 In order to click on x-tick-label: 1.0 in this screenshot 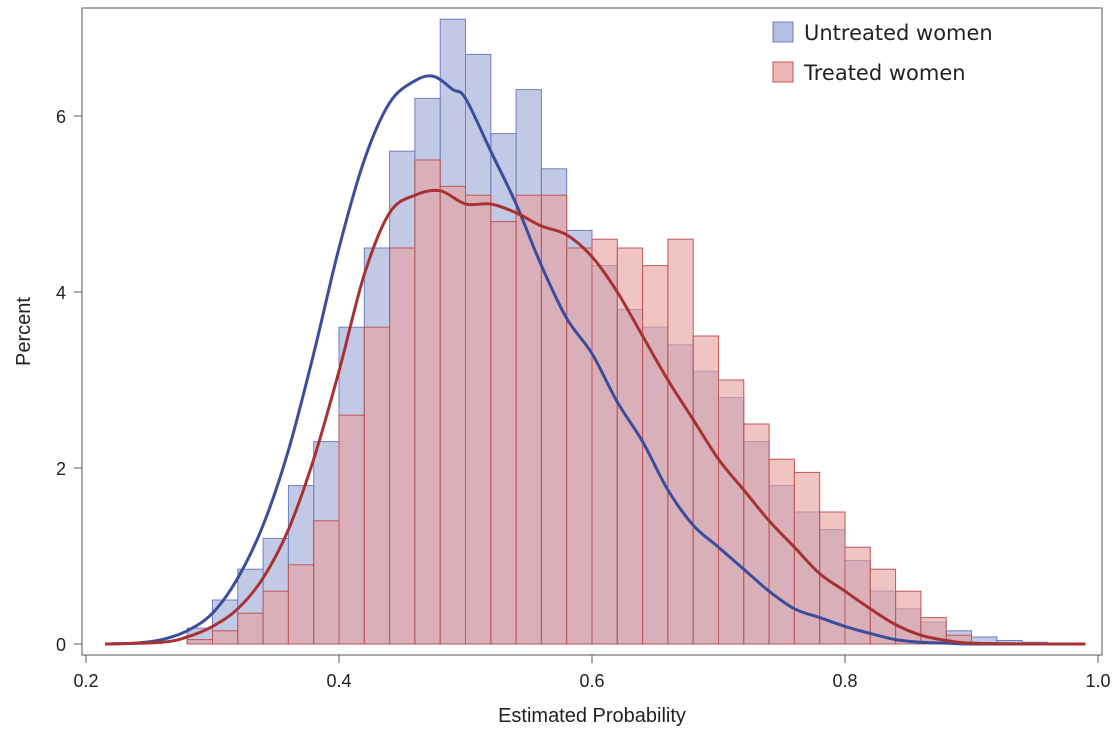, I will do `click(1097, 681)`.